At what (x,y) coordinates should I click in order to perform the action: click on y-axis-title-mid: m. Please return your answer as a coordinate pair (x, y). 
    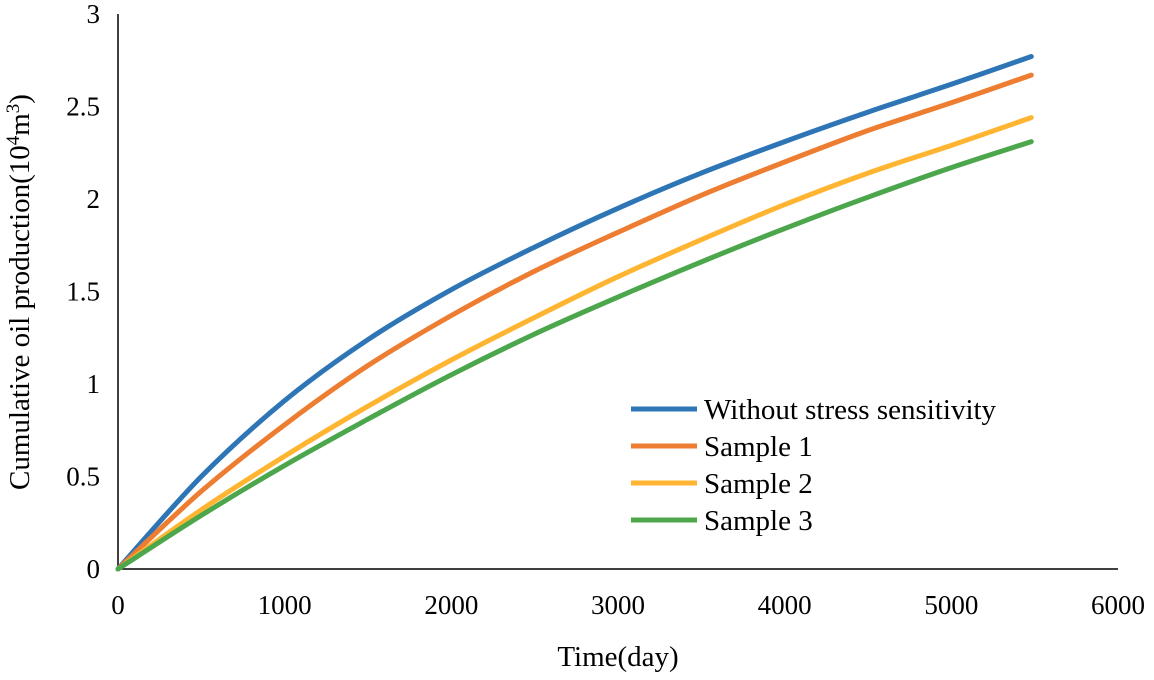
    Looking at the image, I should click on (20, 124).